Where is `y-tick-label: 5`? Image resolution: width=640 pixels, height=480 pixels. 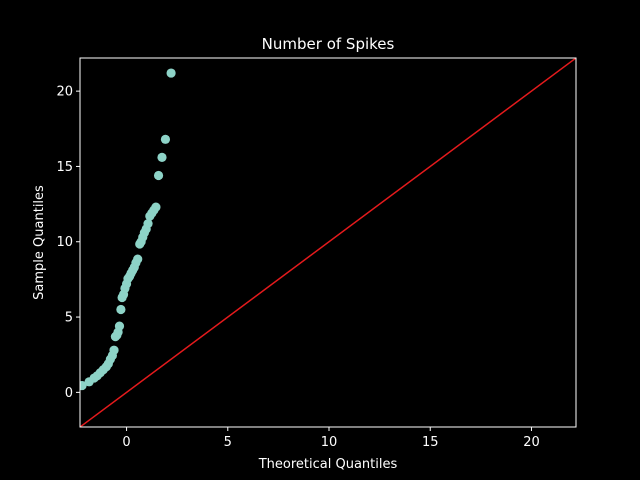 y-tick-label: 5 is located at coordinates (69, 318).